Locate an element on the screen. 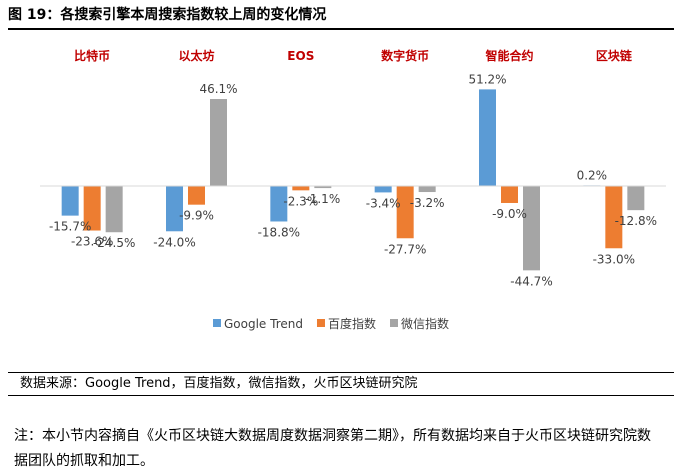 The height and width of the screenshot is (476, 685). data-label: 0.2% is located at coordinates (592, 175).